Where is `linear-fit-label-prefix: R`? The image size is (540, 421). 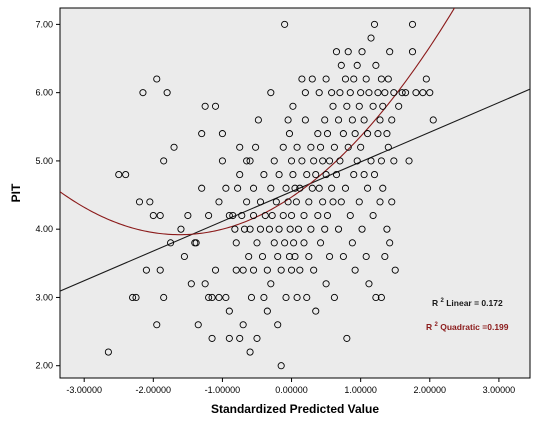 linear-fit-label-prefix: R is located at coordinates (435, 303).